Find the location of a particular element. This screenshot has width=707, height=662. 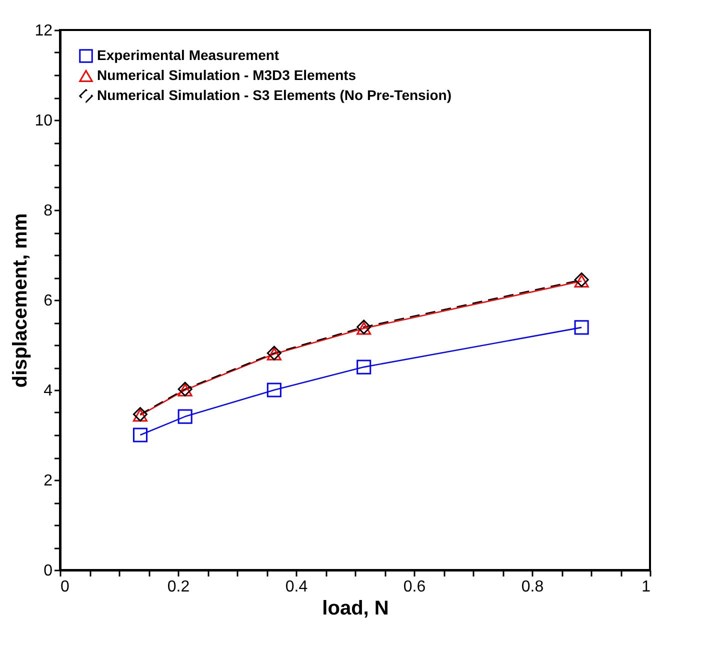

x-axis-title: load, N is located at coordinates (355, 609).